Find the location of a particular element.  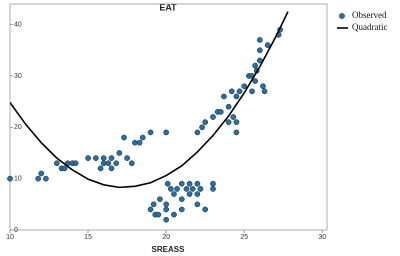

y-tick-label: 30 is located at coordinates (18, 76).